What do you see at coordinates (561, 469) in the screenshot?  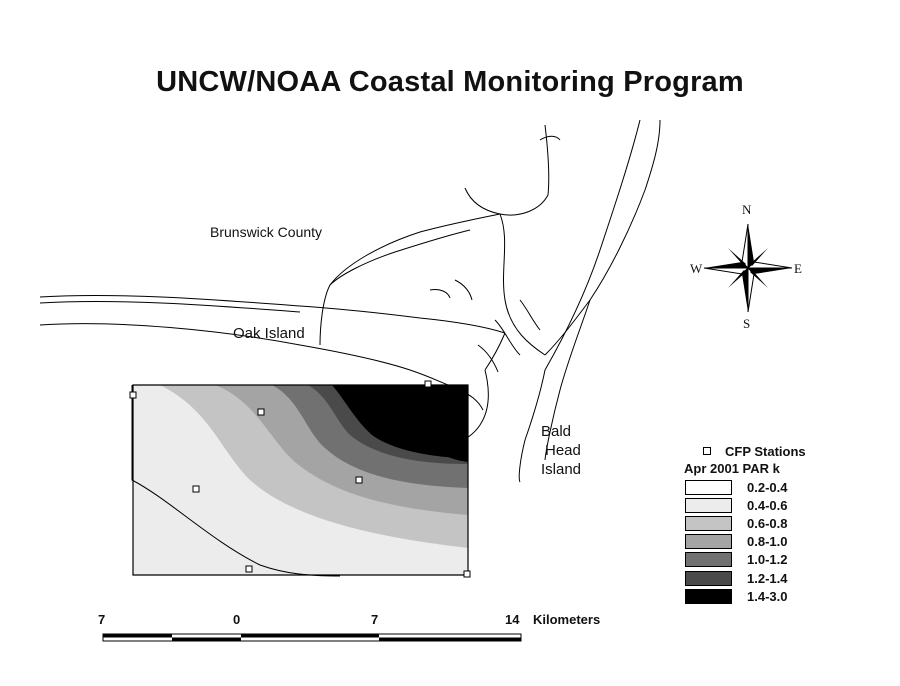 I see `label-bald-head-3: Island` at bounding box center [561, 469].